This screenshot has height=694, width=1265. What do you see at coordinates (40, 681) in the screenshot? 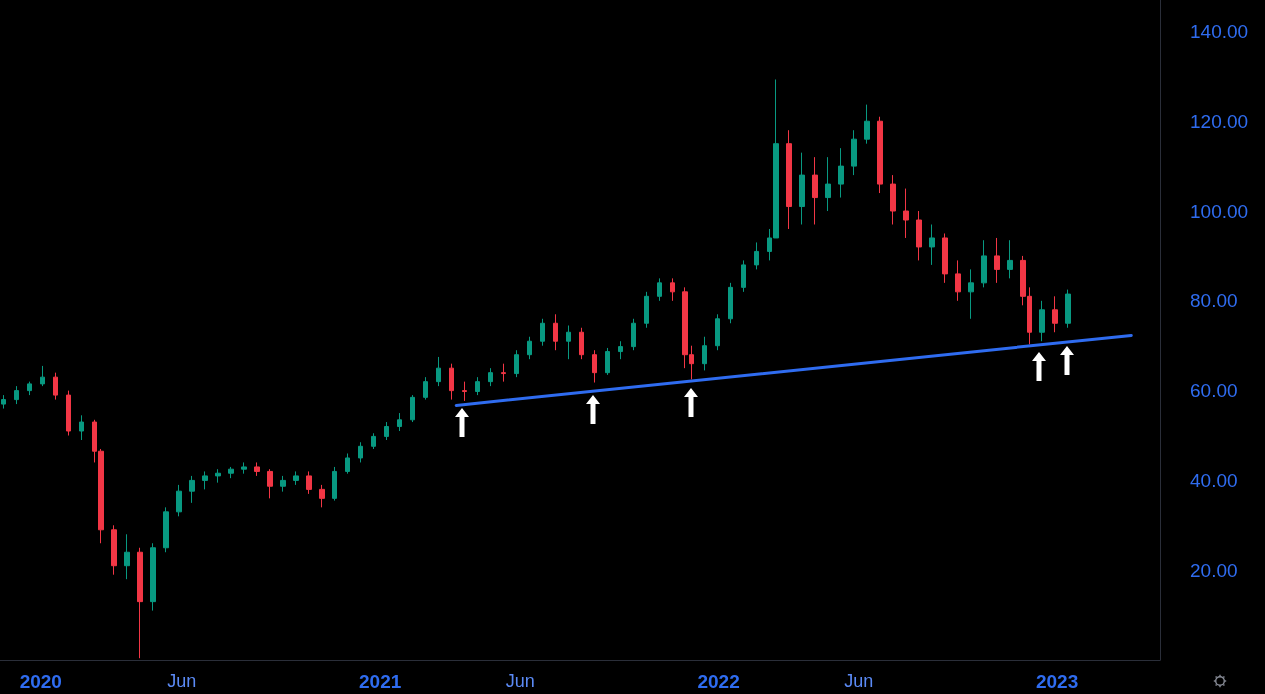
I see `x-tick-label: 2020` at bounding box center [40, 681].